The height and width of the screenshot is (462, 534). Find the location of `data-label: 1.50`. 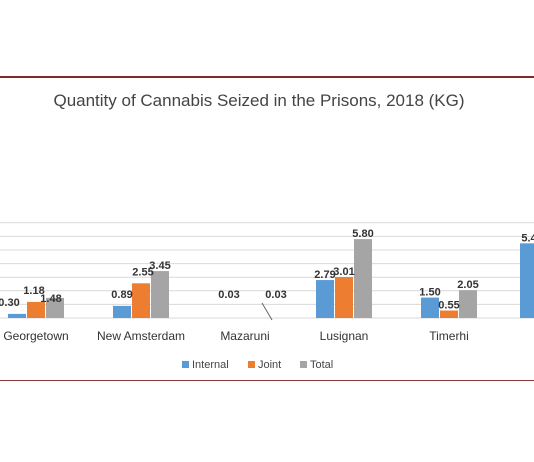

data-label: 1.50 is located at coordinates (429, 293).